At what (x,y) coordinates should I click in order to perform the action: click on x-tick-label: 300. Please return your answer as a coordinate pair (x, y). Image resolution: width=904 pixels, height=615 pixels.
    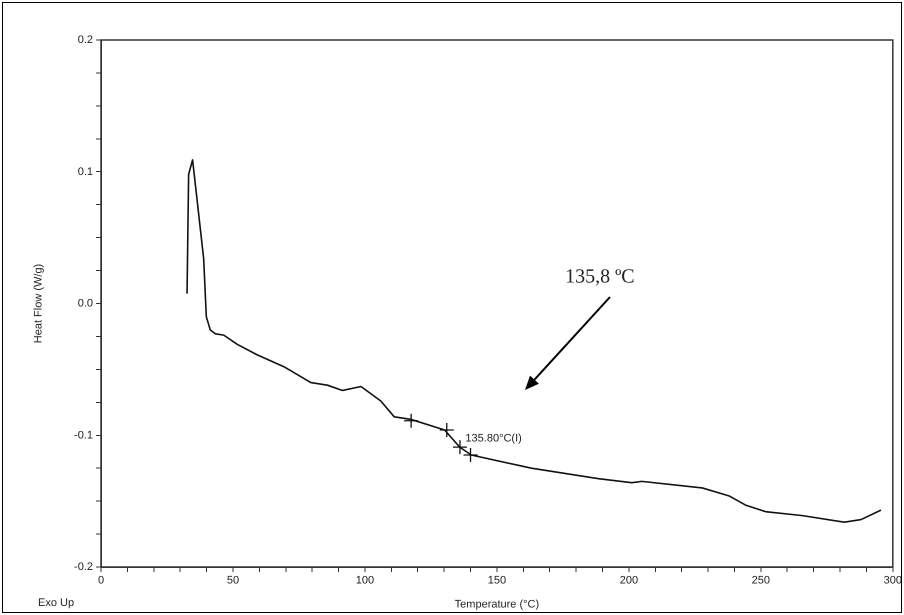
    Looking at the image, I should click on (893, 580).